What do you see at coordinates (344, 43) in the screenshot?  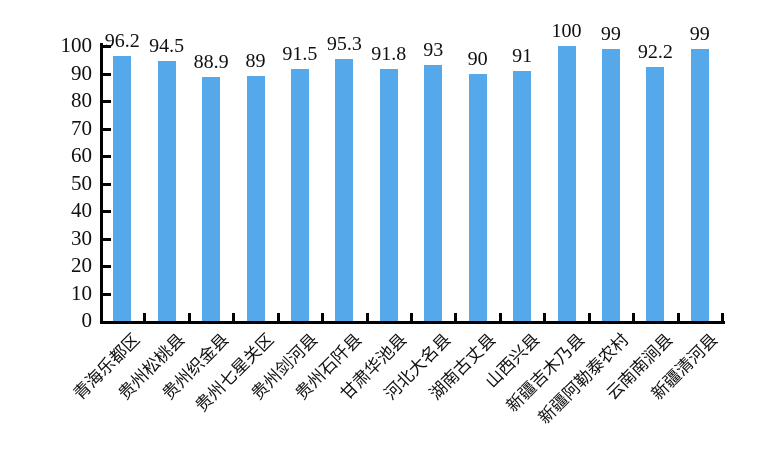 I see `bar-value-label: 95.3` at bounding box center [344, 43].